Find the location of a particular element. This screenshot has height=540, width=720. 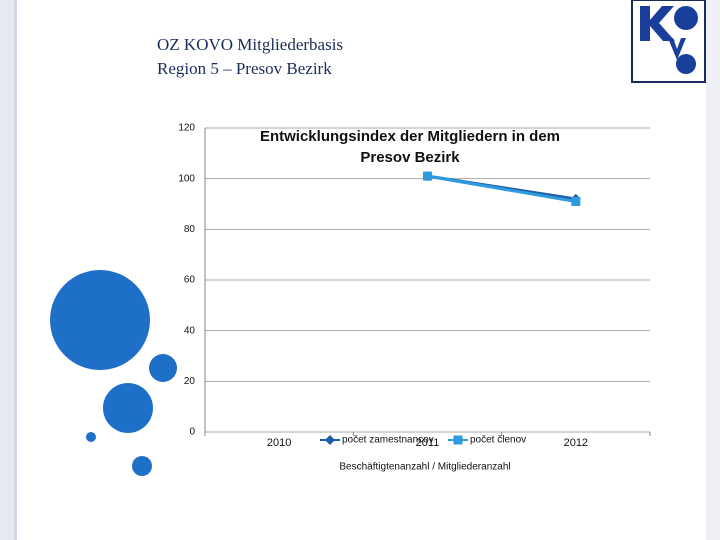

legend-label: počet zamestnancov is located at coordinates (388, 440).